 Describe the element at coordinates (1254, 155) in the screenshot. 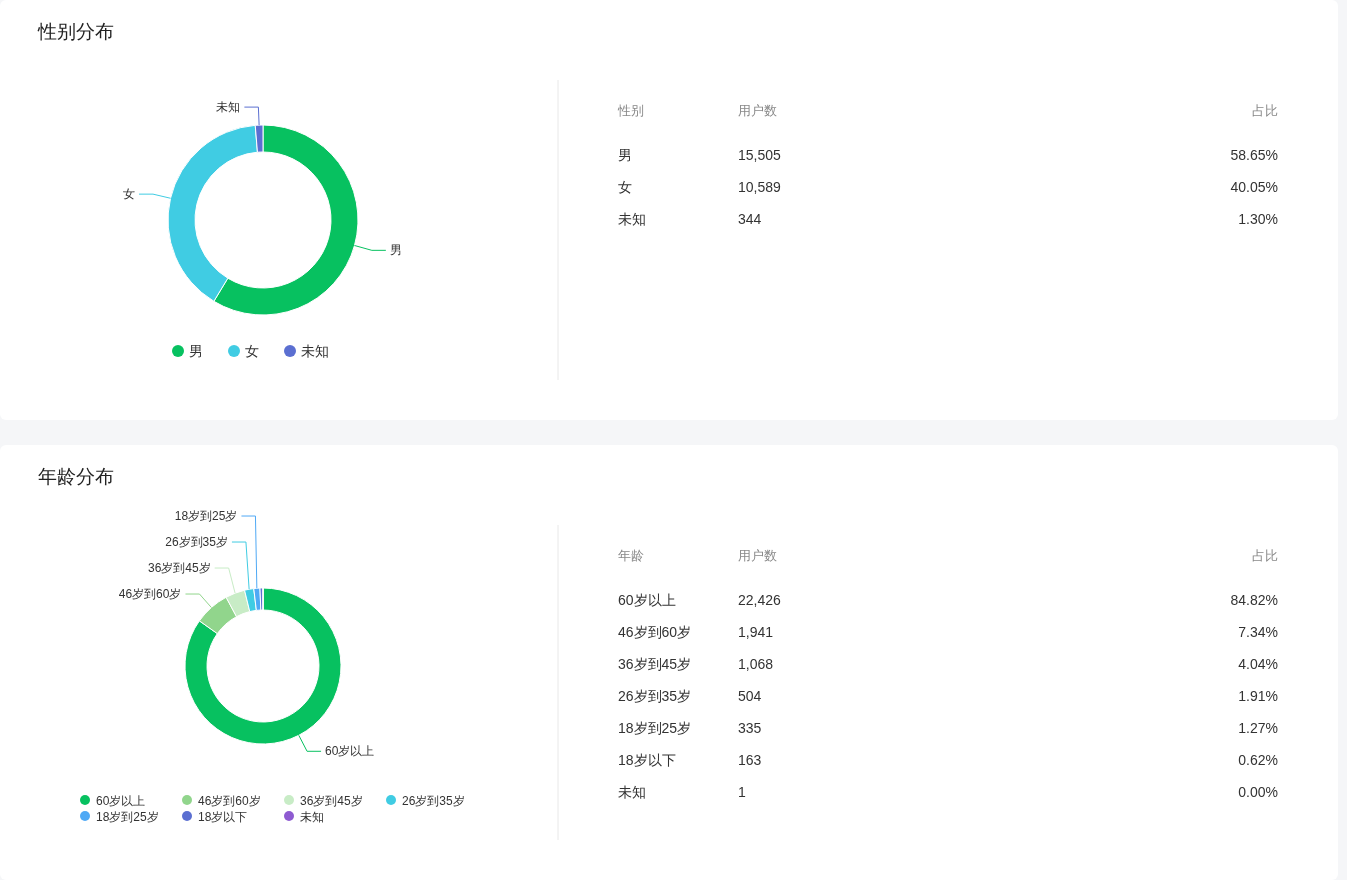

I see `text: 58.65%` at that location.